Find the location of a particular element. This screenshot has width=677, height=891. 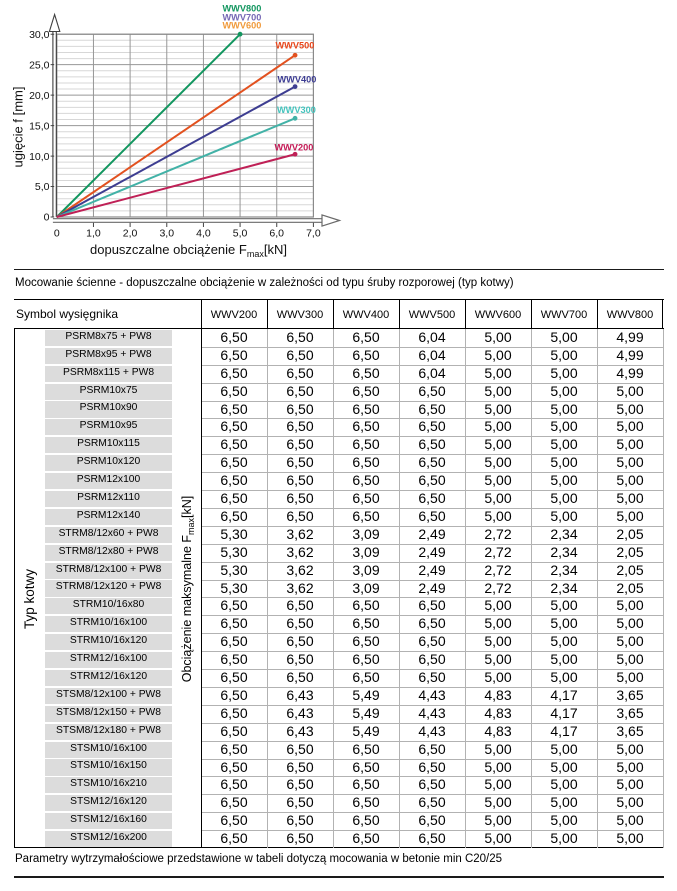

svg-text: WWV300 is located at coordinates (296, 110).